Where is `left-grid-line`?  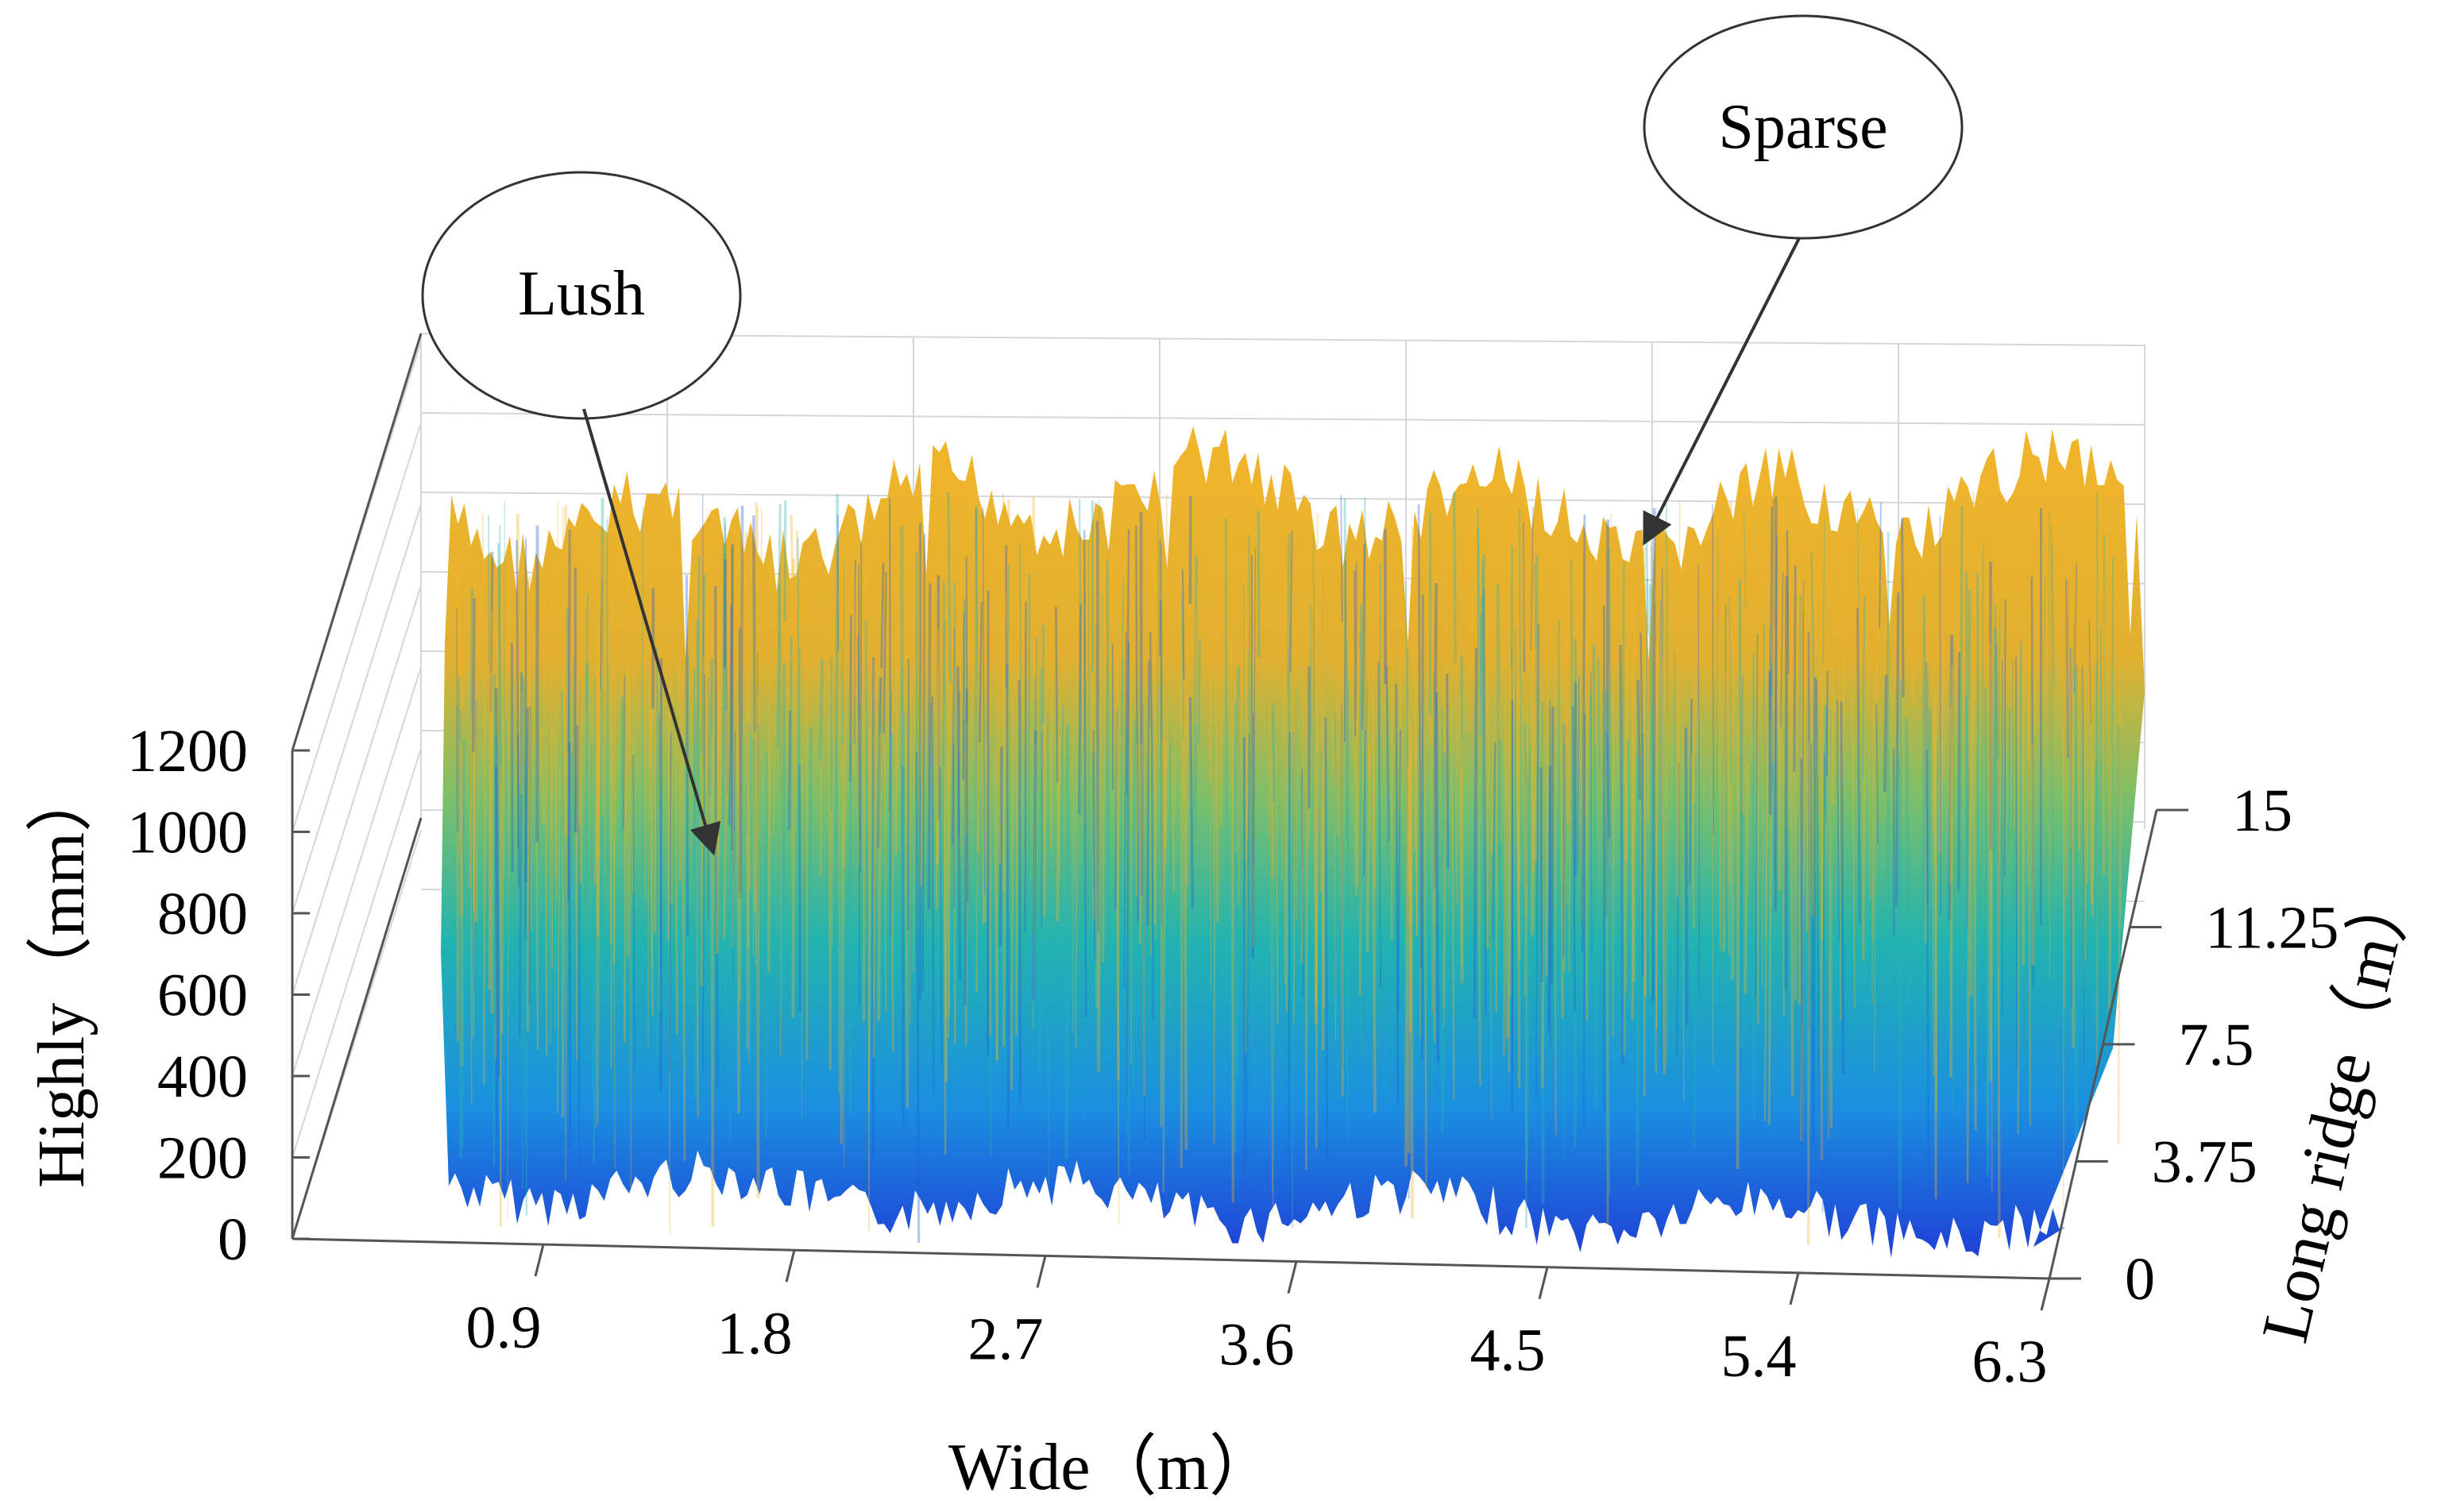 left-grid-line is located at coordinates (357, 871).